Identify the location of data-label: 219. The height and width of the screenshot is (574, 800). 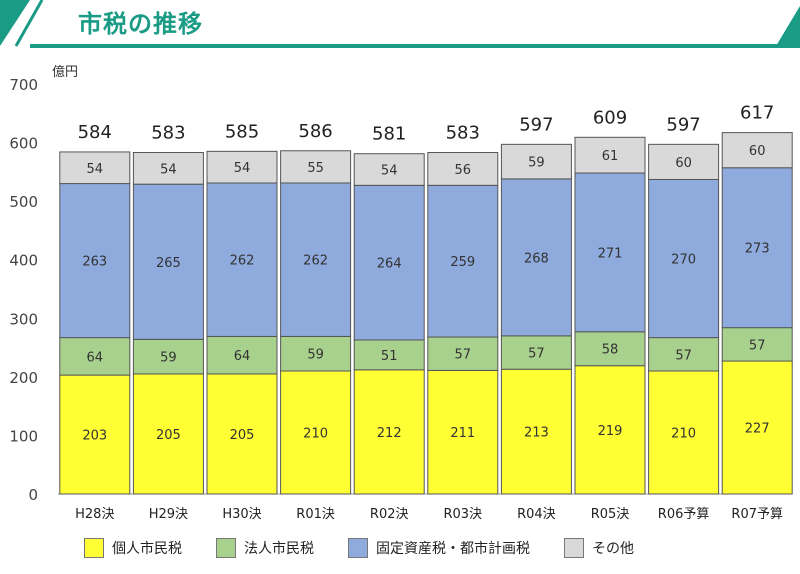
(610, 431).